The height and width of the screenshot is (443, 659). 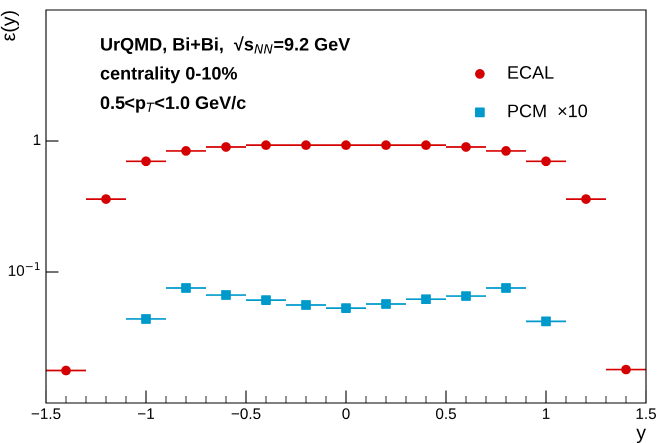 I want to click on annotation: 0.5<p$_{T}$<1.0 GeV/c, so click(x=173, y=104).